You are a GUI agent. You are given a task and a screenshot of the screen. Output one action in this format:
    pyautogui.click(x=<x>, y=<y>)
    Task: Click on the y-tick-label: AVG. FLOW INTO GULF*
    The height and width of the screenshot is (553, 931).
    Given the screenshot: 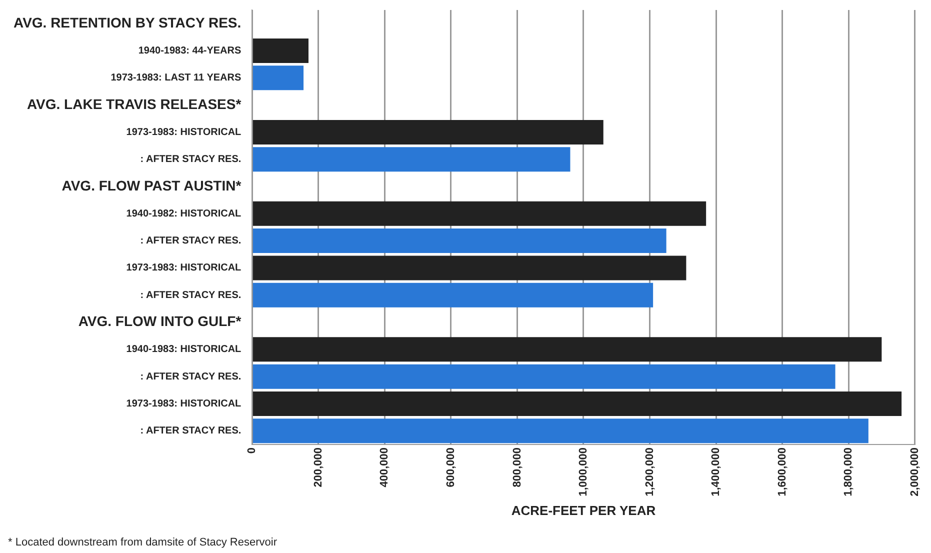 What is the action you would take?
    pyautogui.click(x=160, y=321)
    